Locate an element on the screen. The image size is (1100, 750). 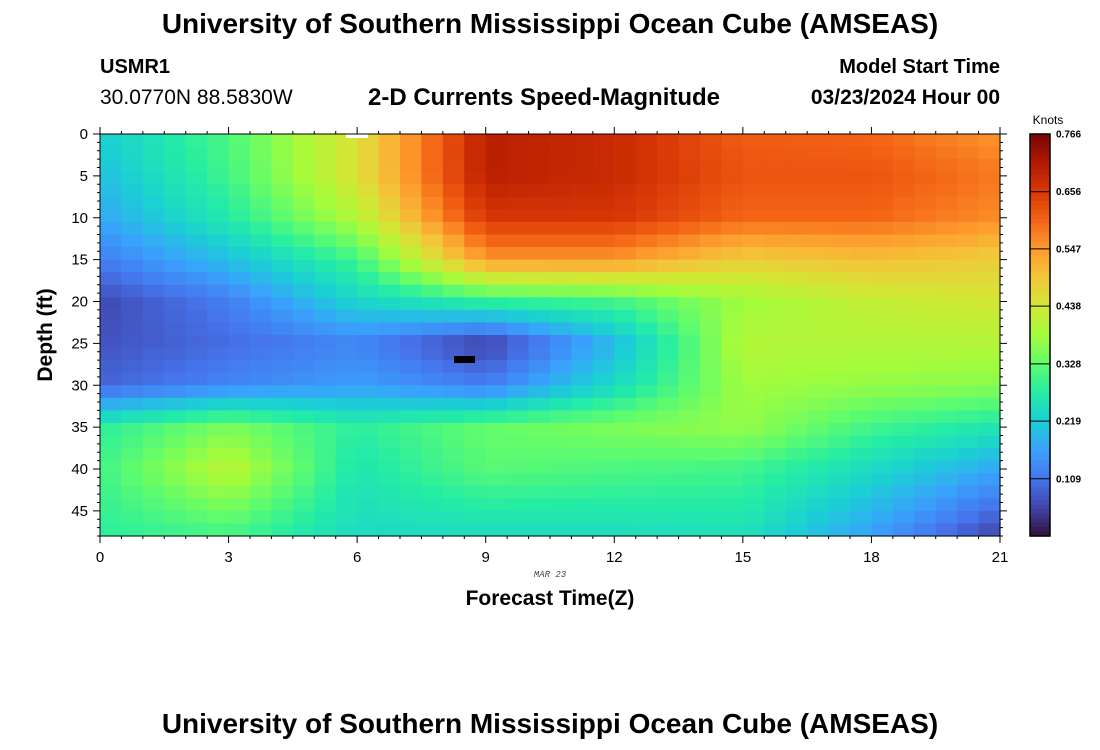
y-tick-label: 15 is located at coordinates (79, 260).